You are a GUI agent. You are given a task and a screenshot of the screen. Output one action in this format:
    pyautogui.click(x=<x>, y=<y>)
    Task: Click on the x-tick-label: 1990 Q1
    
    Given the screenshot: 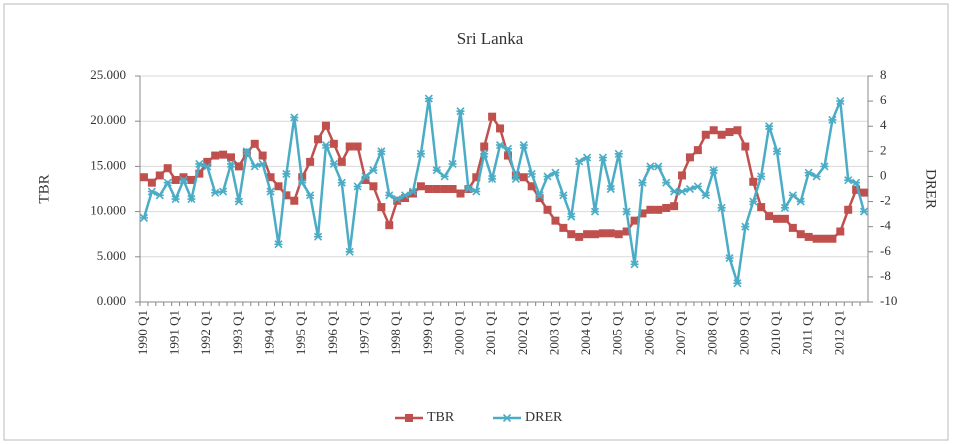 What is the action you would take?
    pyautogui.click(x=142, y=332)
    